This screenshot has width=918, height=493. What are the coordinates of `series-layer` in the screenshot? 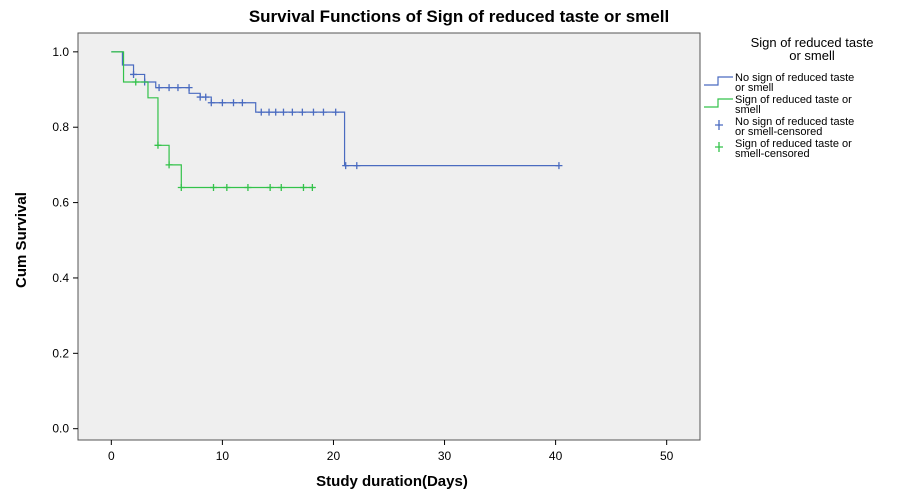 It's located at (337, 121).